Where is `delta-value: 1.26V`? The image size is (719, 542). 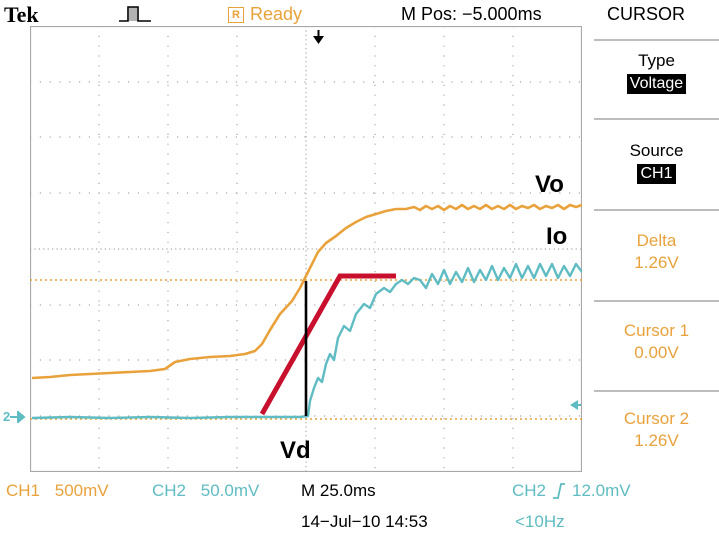
delta-value: 1.26V is located at coordinates (656, 262).